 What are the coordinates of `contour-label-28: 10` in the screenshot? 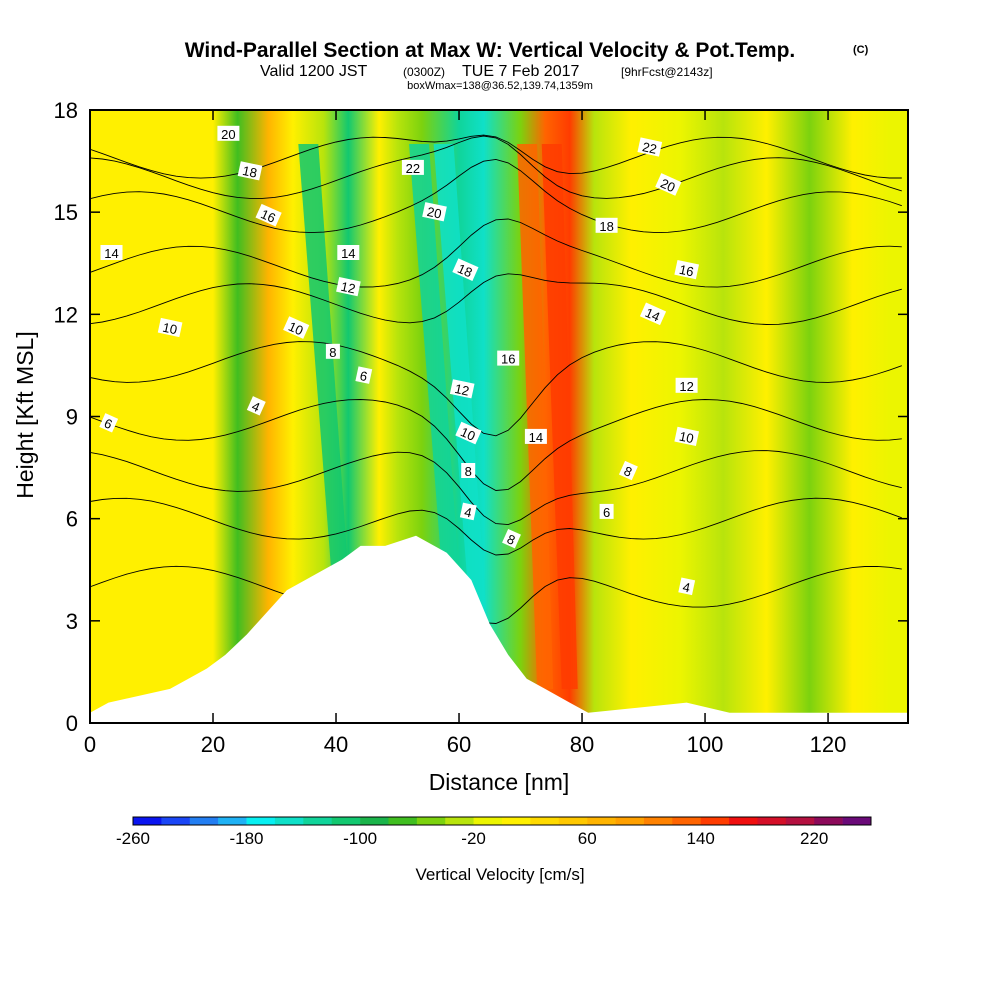 It's located at (687, 436).